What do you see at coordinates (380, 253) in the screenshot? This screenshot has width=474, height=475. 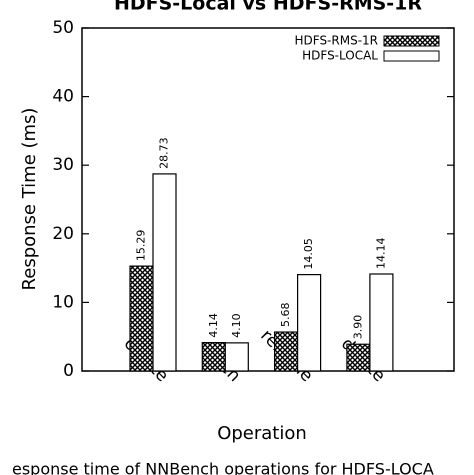 I see `value-label: 14.14` at bounding box center [380, 253].